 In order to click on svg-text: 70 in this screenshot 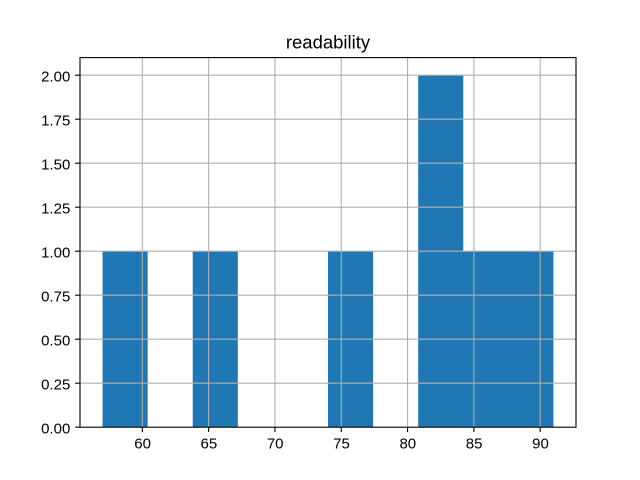, I will do `click(275, 443)`.